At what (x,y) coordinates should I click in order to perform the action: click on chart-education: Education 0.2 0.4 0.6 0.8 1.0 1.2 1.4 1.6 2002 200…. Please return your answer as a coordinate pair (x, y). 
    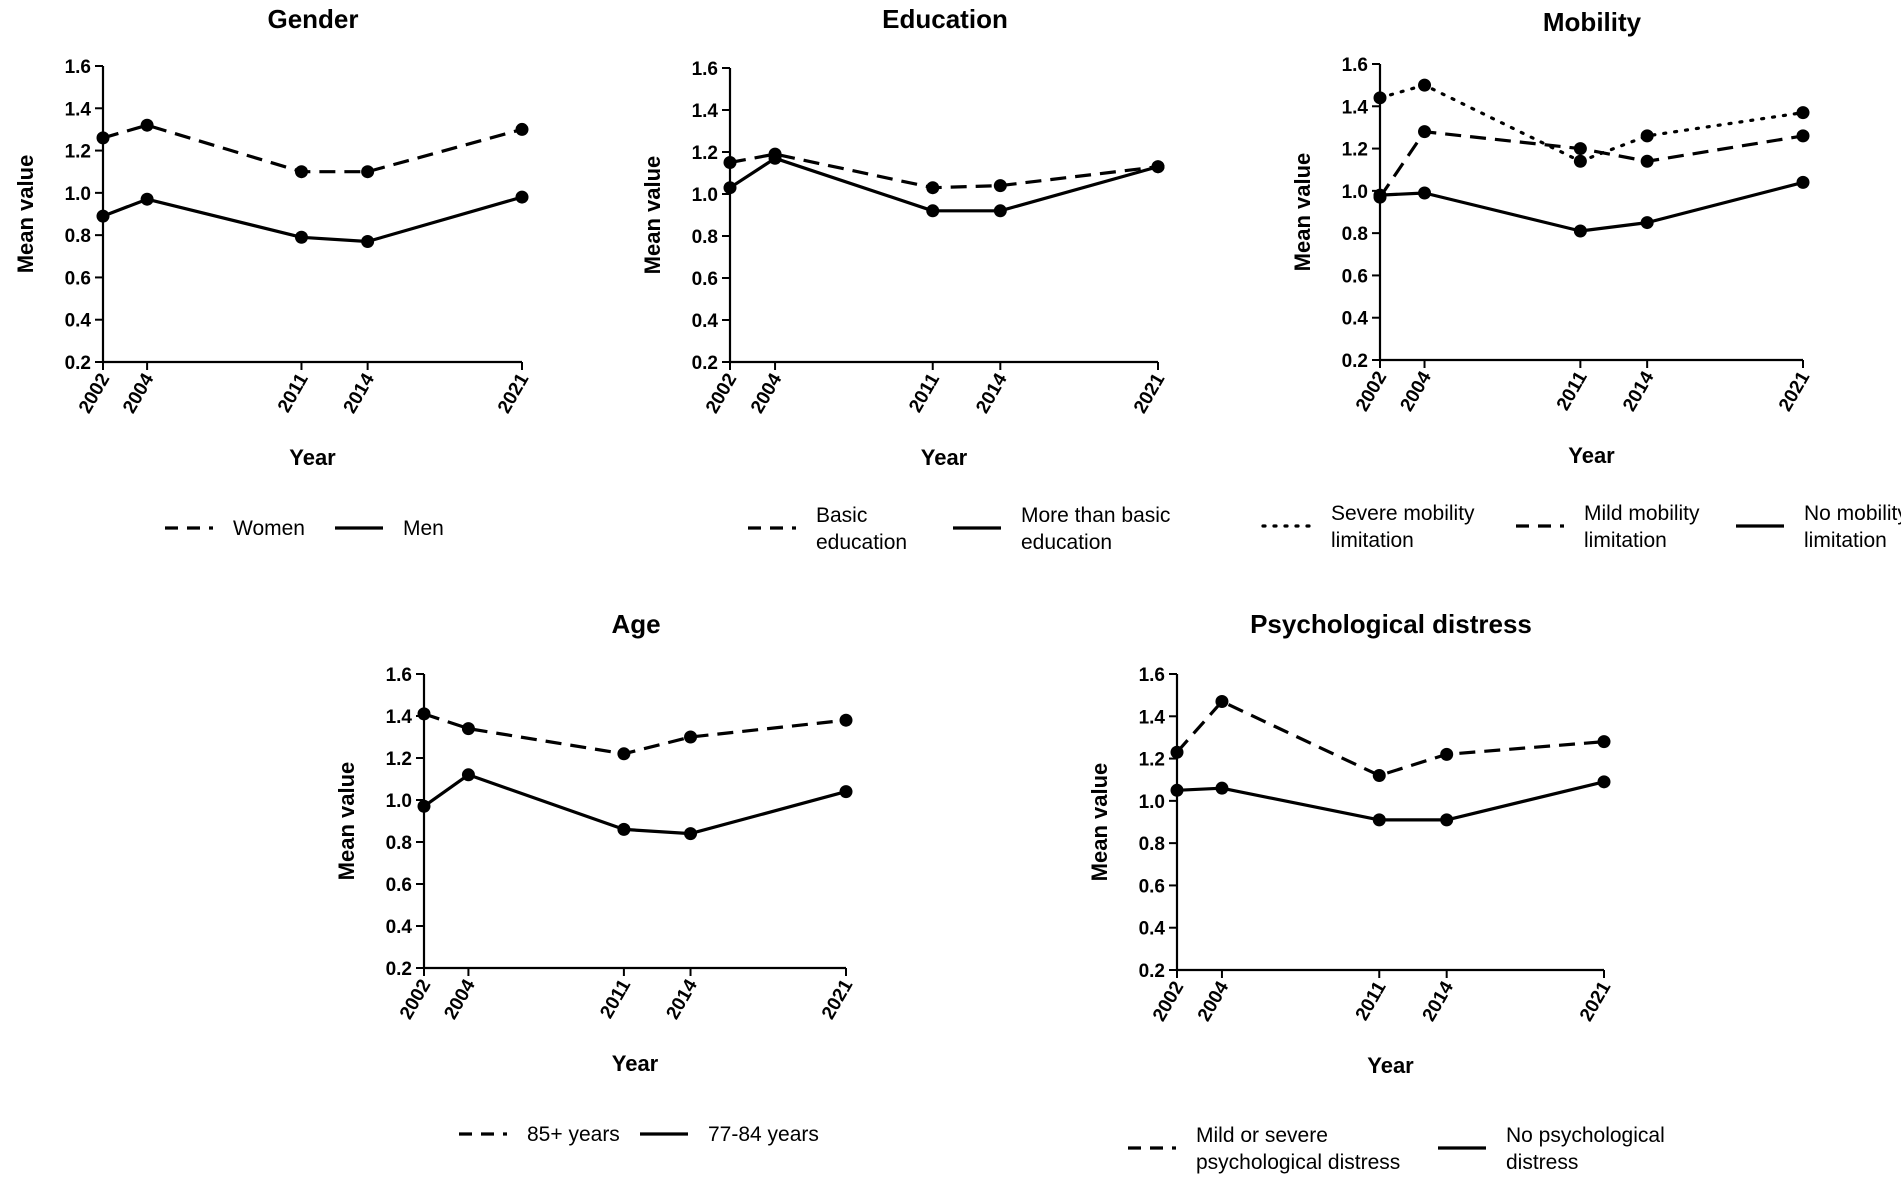
    Looking at the image, I should click on (905, 279).